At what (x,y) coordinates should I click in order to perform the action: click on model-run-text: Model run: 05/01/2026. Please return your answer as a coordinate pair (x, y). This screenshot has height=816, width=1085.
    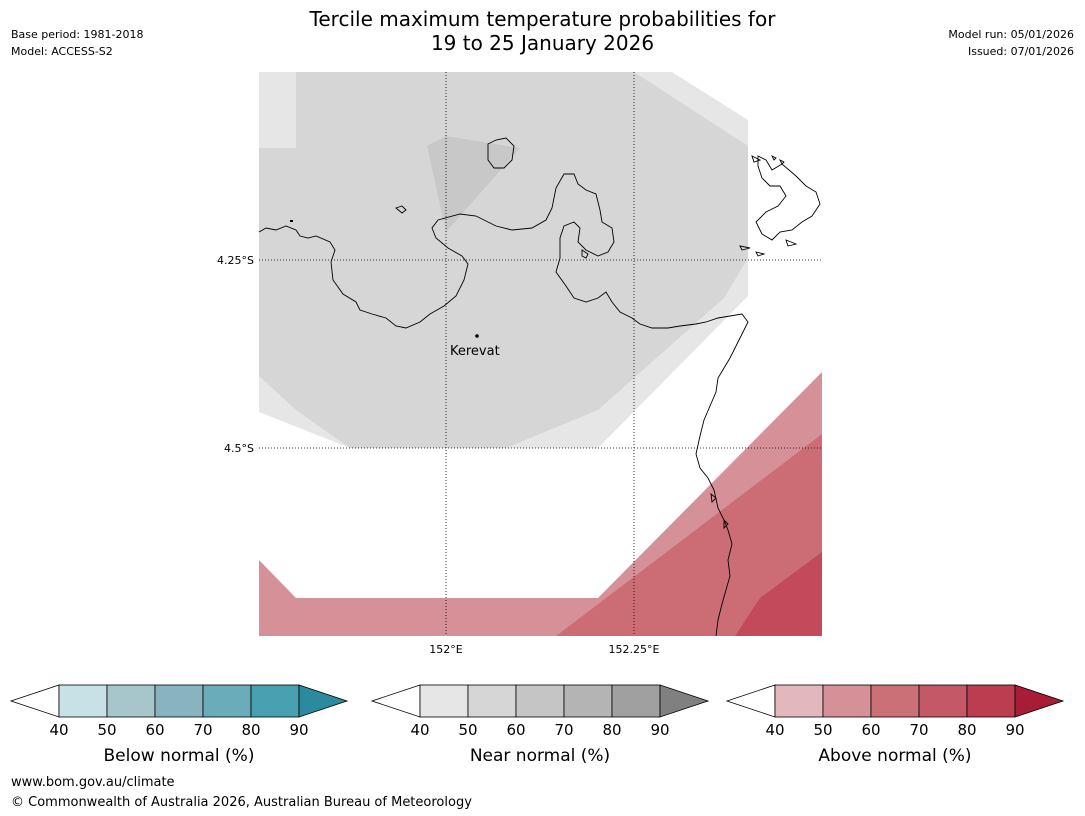
    Looking at the image, I should click on (1011, 34).